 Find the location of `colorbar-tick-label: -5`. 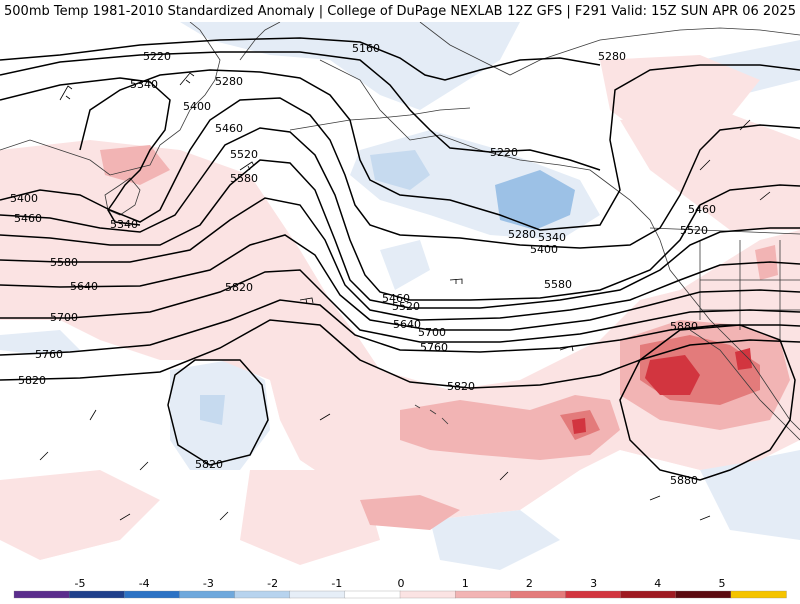

colorbar-tick-label: -5 is located at coordinates (80, 583).